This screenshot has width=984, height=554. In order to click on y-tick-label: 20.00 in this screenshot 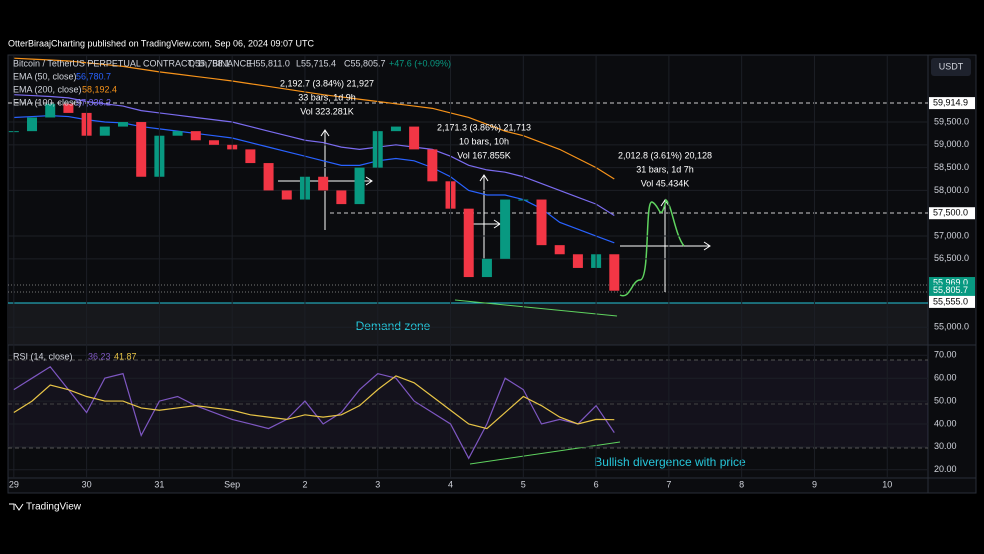, I will do `click(945, 469)`.